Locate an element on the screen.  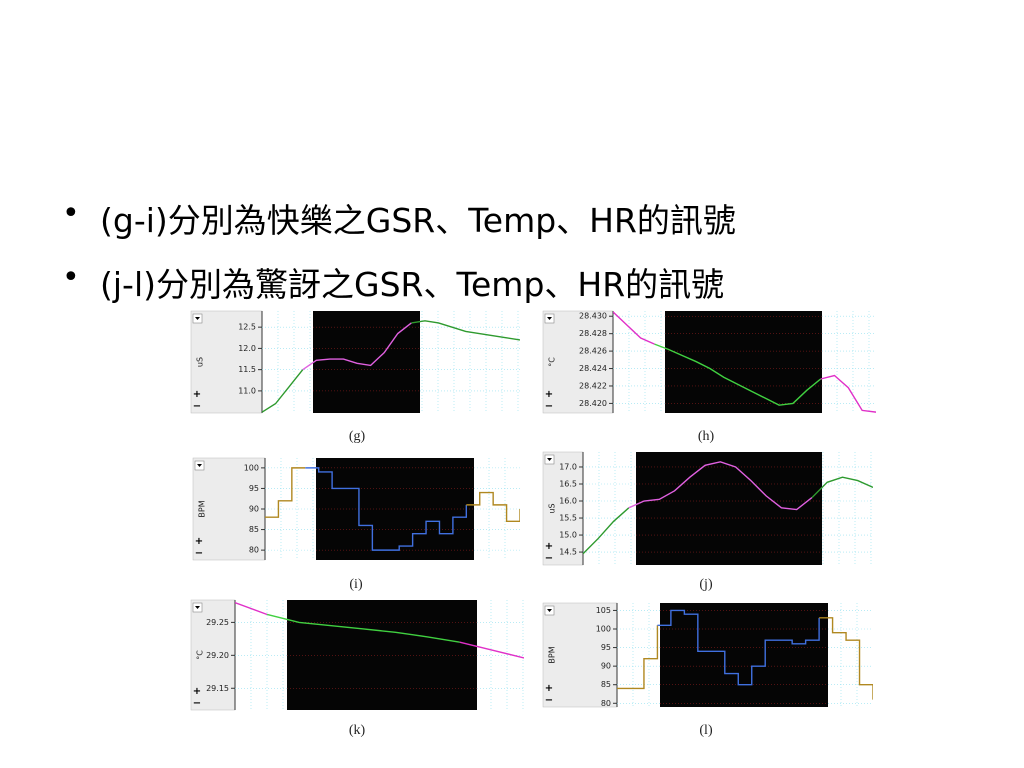
y-tick-label: 28.426 is located at coordinates (593, 351).